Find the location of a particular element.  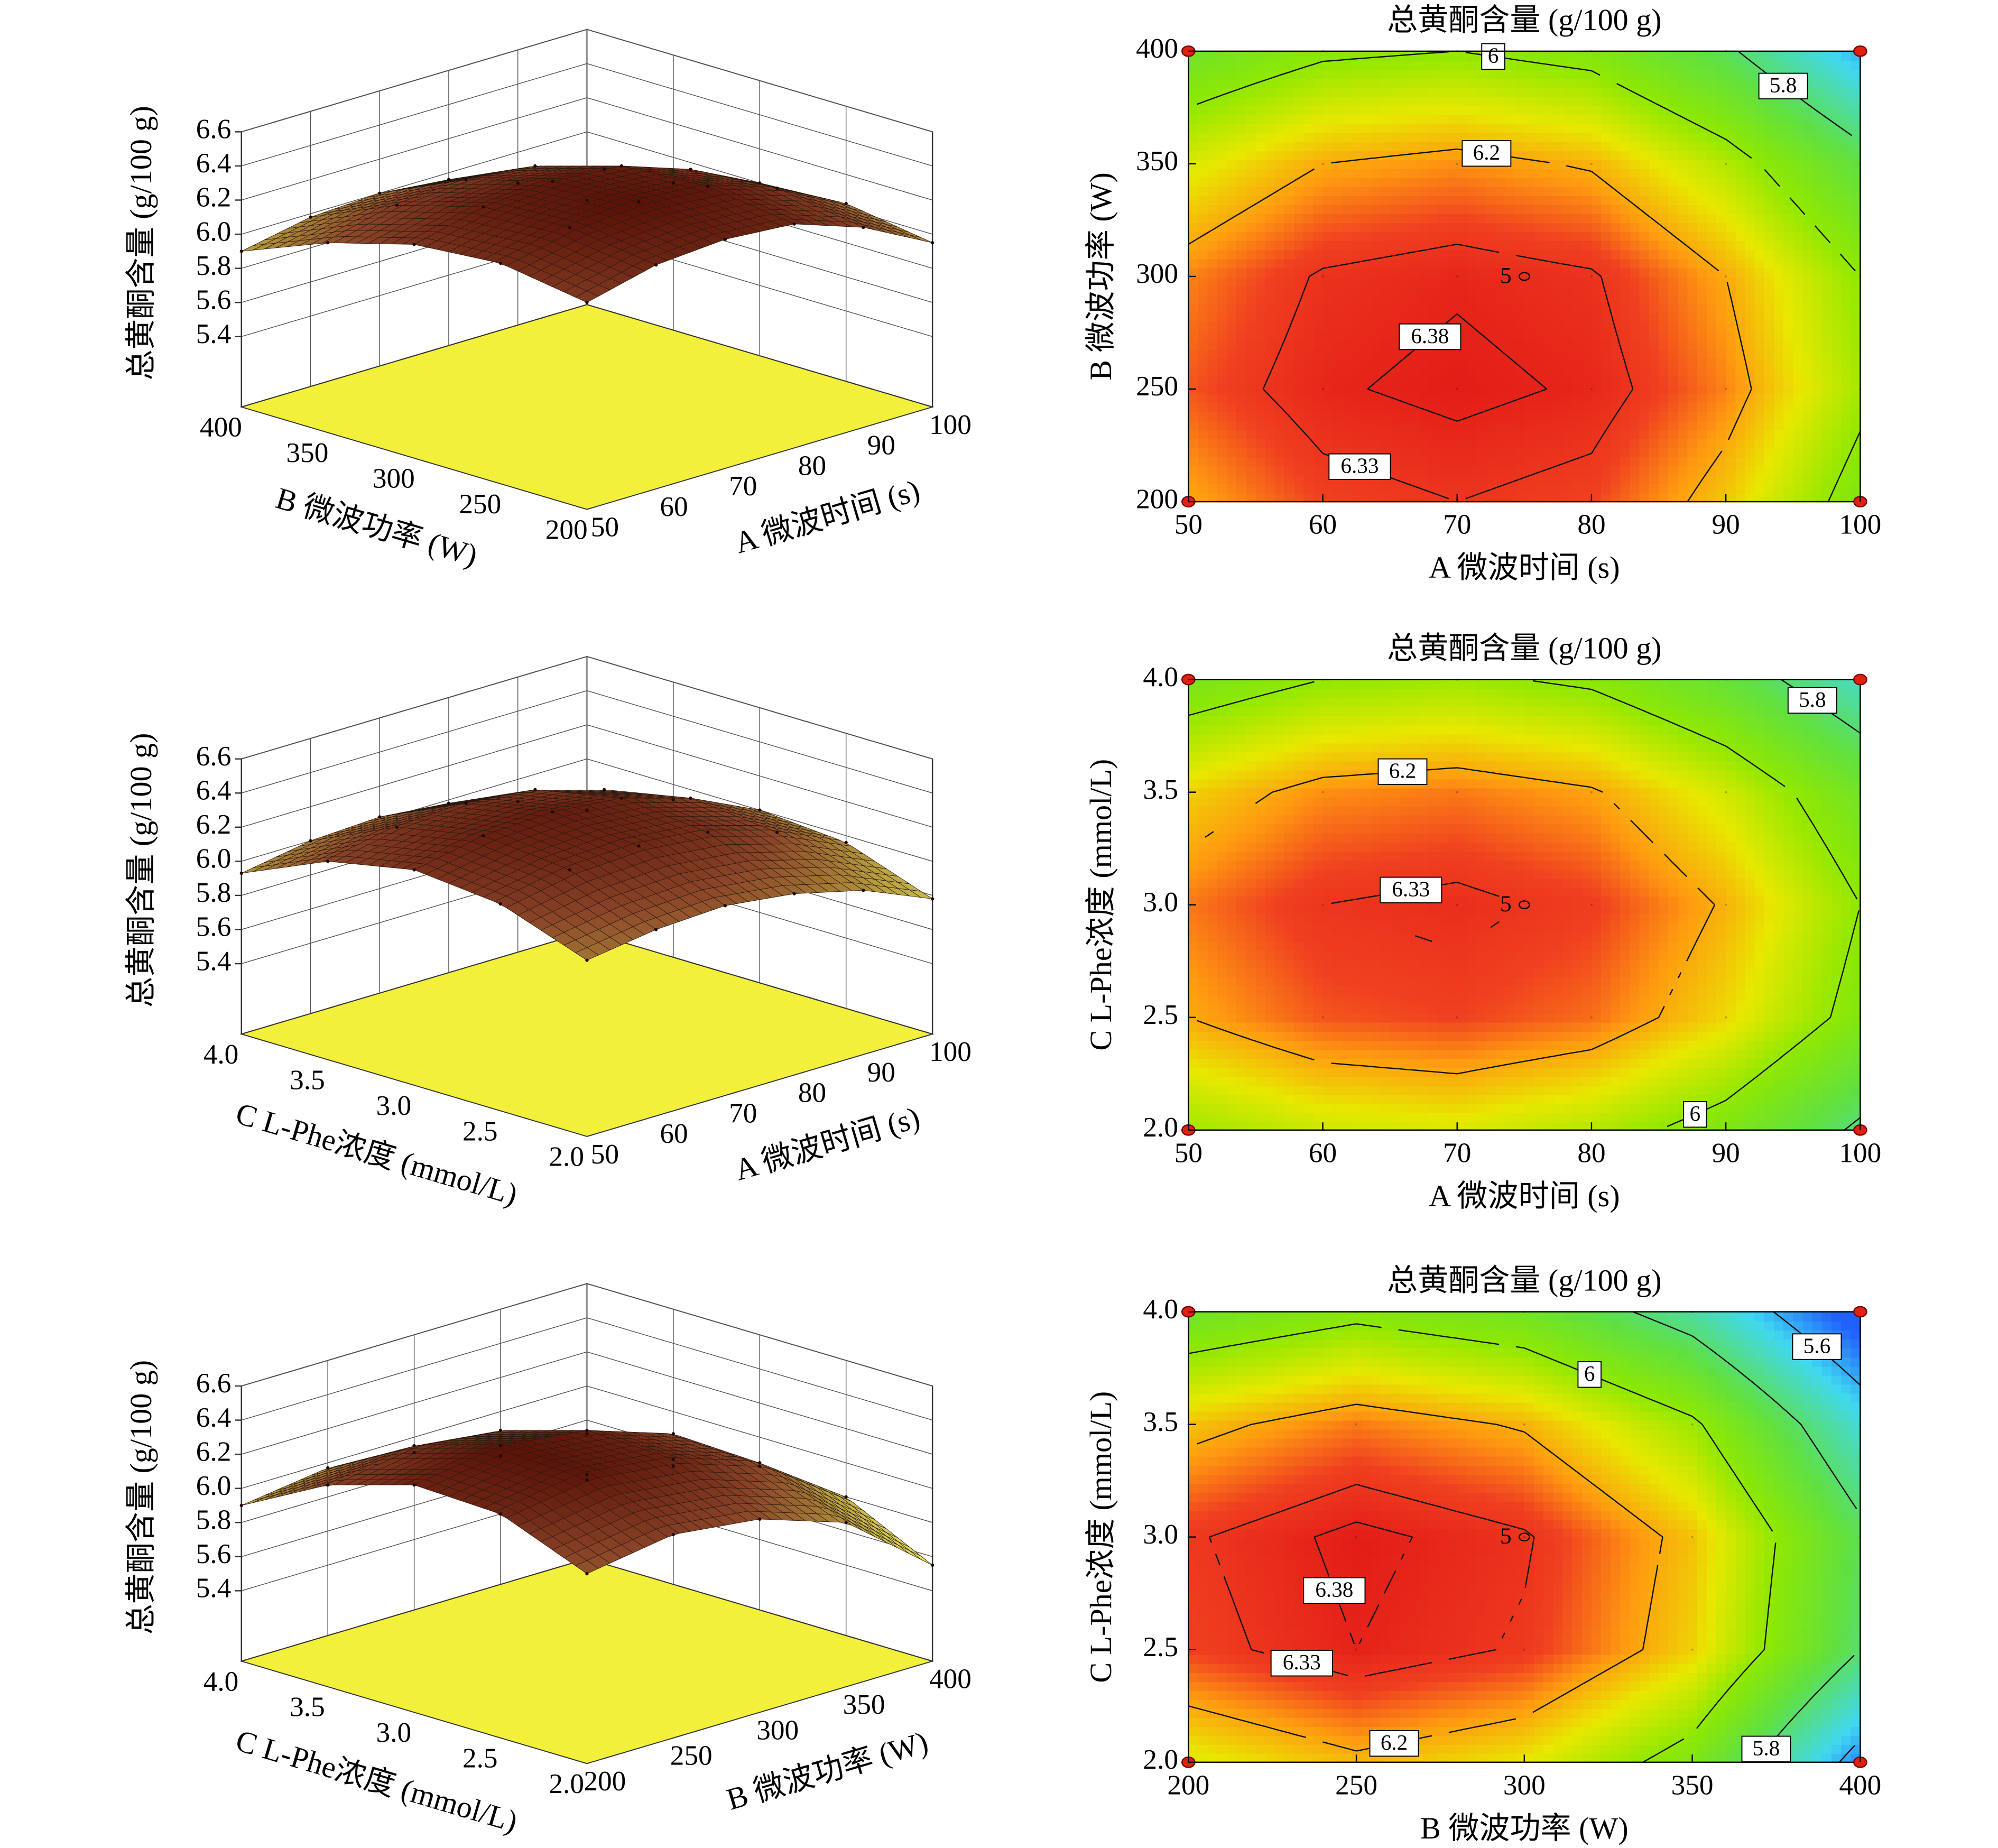

surface-point is located at coordinates (846, 203).